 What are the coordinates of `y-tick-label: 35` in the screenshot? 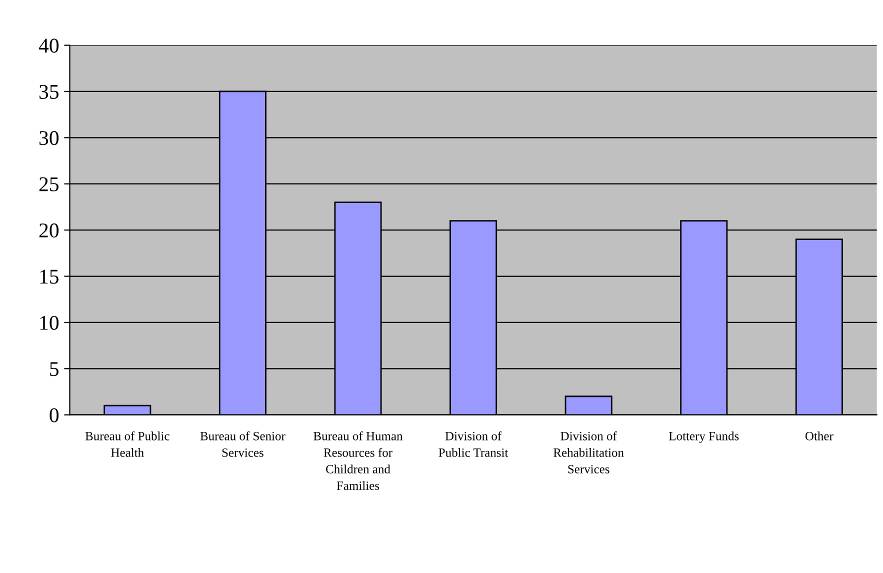 It's located at (49, 91).